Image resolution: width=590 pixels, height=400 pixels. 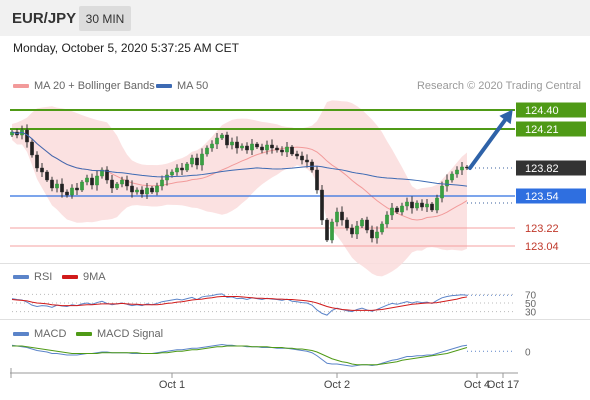 I want to click on macd-signal-legend: MACD Signal, so click(x=119, y=334).